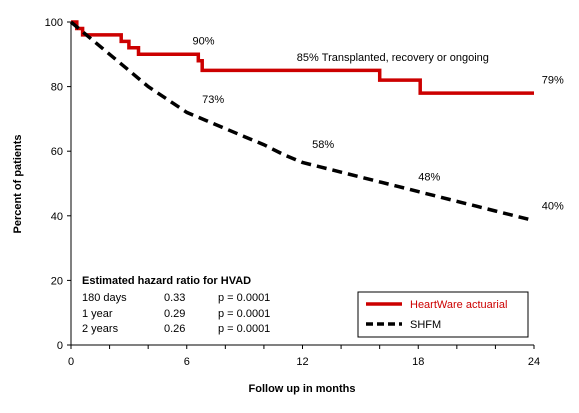 The height and width of the screenshot is (413, 579). What do you see at coordinates (18, 183) in the screenshot?
I see `y-axis-title: Percent of patients` at bounding box center [18, 183].